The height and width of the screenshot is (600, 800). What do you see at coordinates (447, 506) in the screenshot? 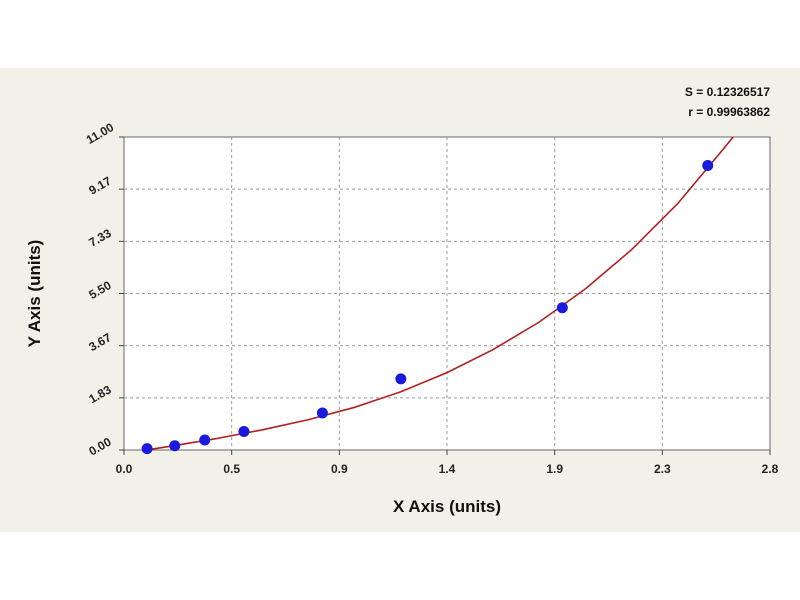
I see `x-axis-title: X Axis (units)` at bounding box center [447, 506].